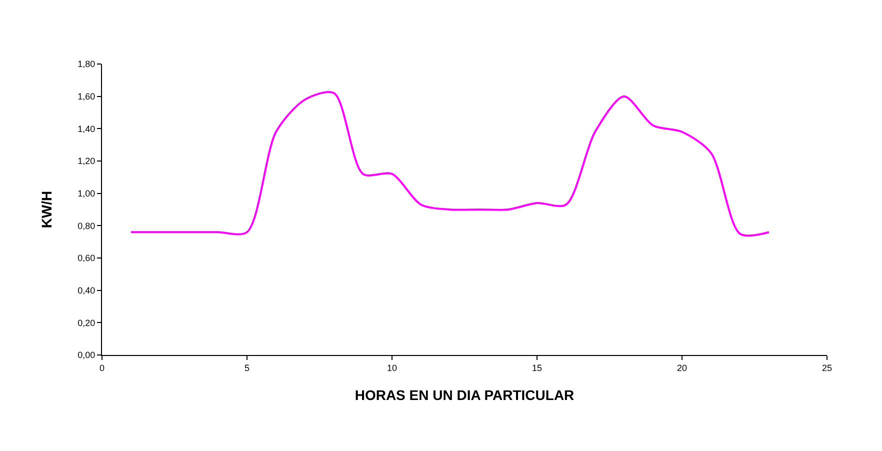  I want to click on x-tick-label: 15, so click(537, 367).